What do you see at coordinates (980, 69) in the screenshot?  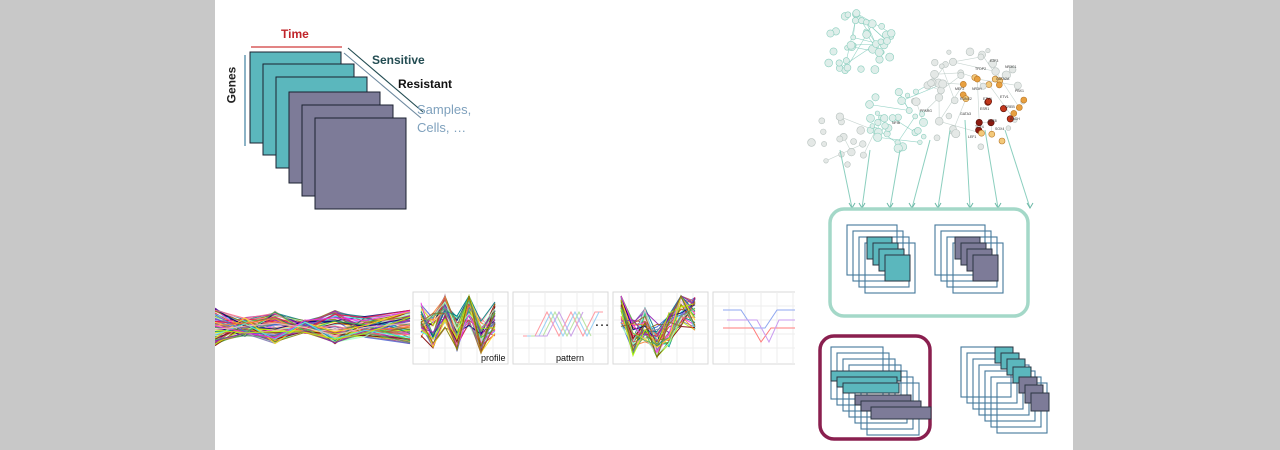 I see `network-gene-label: TFDP2` at bounding box center [980, 69].